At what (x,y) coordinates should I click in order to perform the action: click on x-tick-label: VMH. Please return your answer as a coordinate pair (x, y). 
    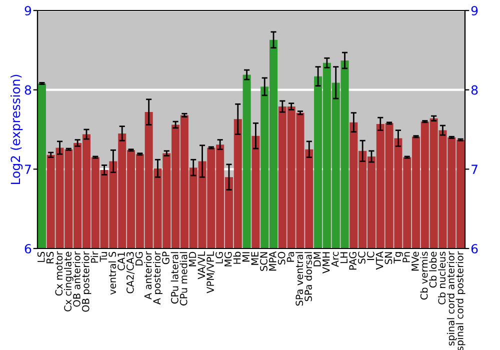
    Looking at the image, I should click on (326, 263).